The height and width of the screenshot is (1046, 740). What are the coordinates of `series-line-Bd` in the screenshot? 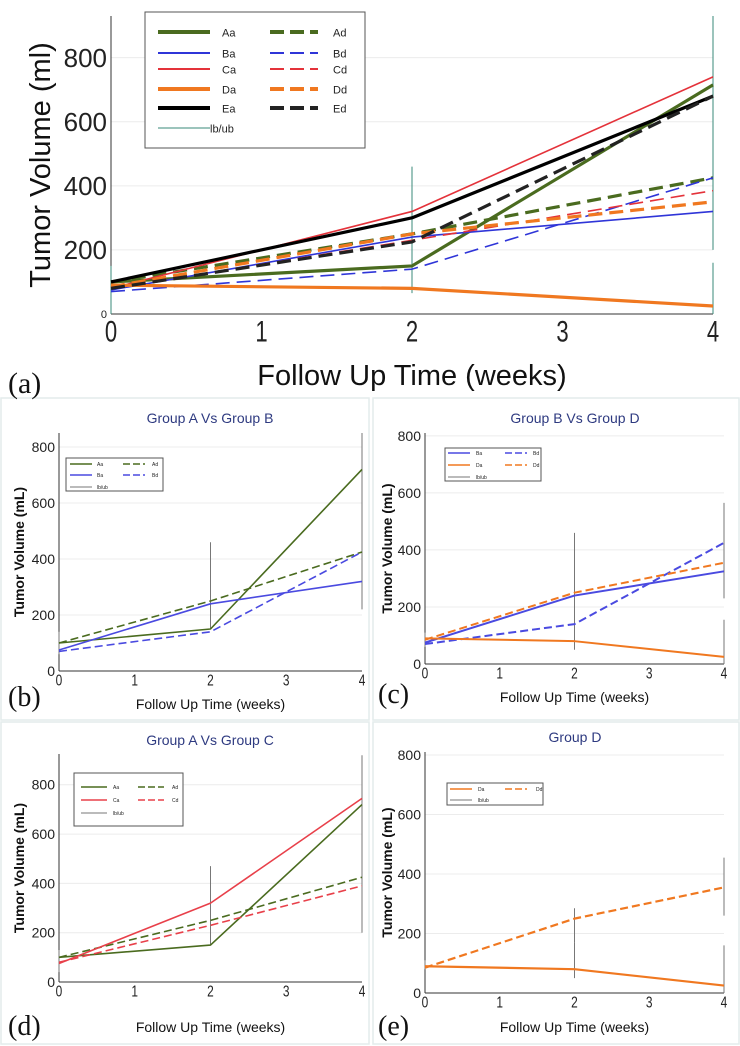 It's located at (574, 593).